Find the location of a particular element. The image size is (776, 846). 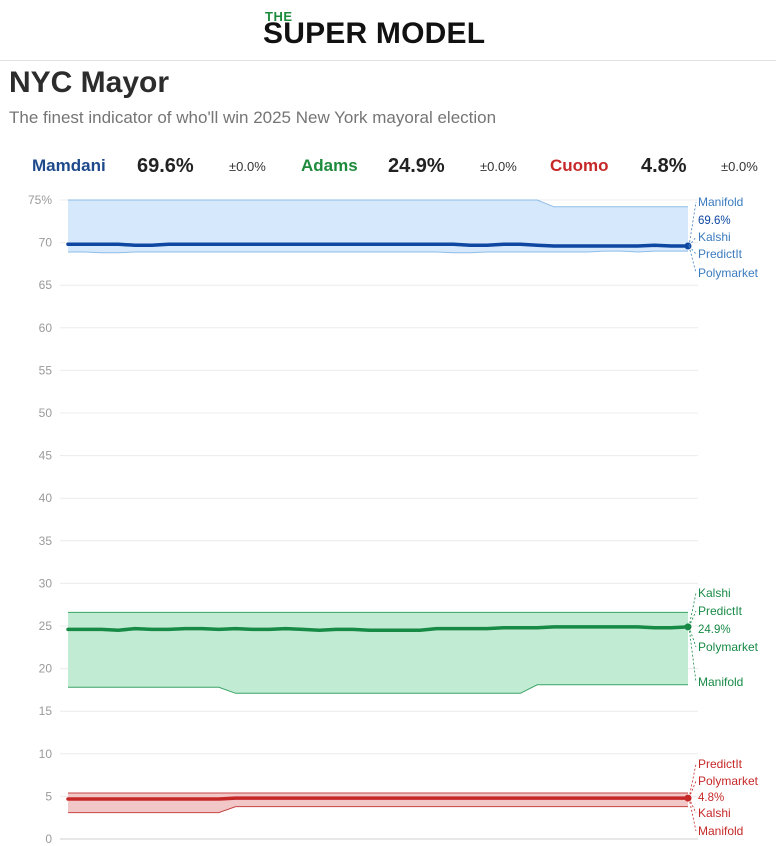

candidate-value-cuomo: 4.8% is located at coordinates (664, 166).